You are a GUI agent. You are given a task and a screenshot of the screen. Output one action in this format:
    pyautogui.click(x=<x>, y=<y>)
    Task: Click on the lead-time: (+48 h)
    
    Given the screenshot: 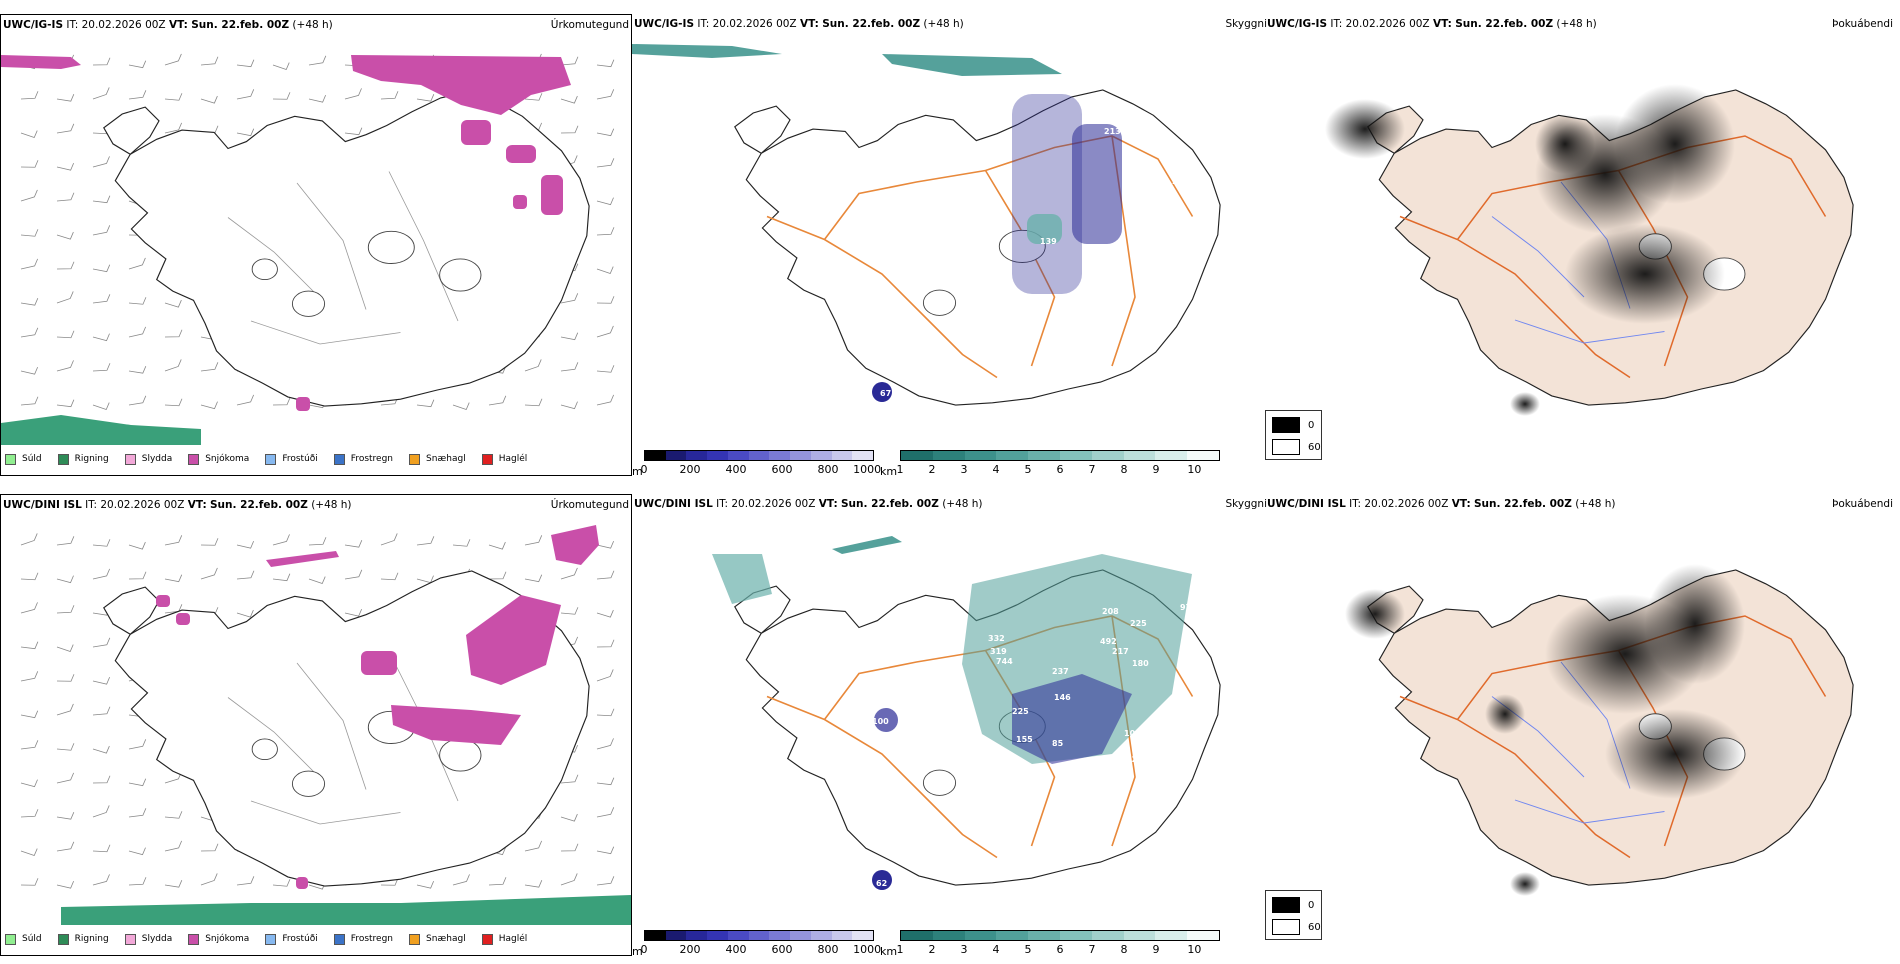 What is the action you would take?
    pyautogui.click(x=331, y=505)
    